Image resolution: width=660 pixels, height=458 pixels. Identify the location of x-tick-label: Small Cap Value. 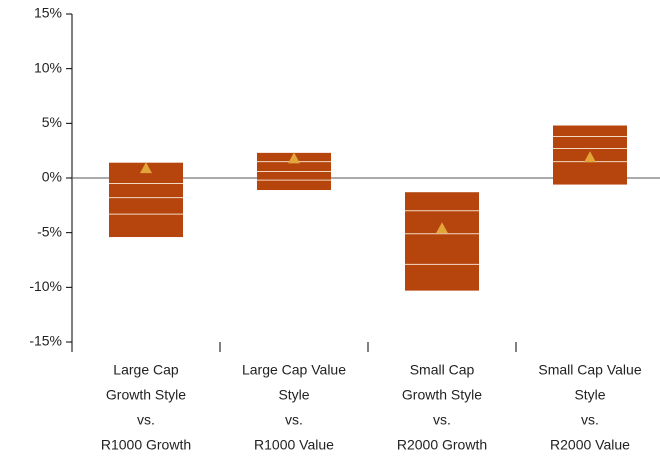
(589, 370).